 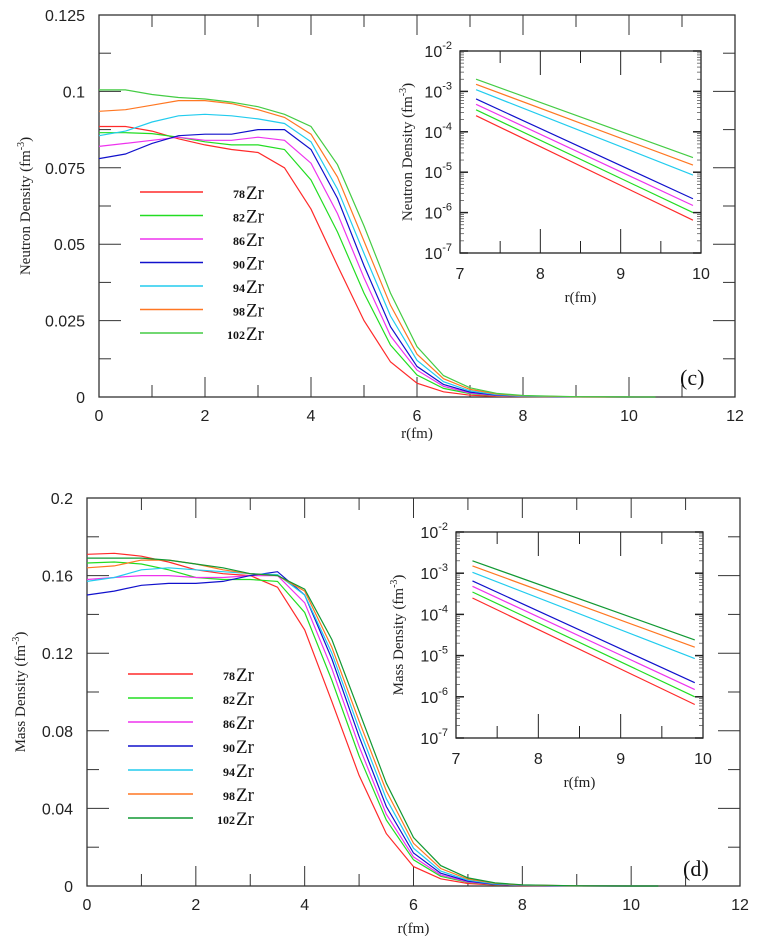 What do you see at coordinates (65, 16) in the screenshot?
I see `y-tick-label: 0.125` at bounding box center [65, 16].